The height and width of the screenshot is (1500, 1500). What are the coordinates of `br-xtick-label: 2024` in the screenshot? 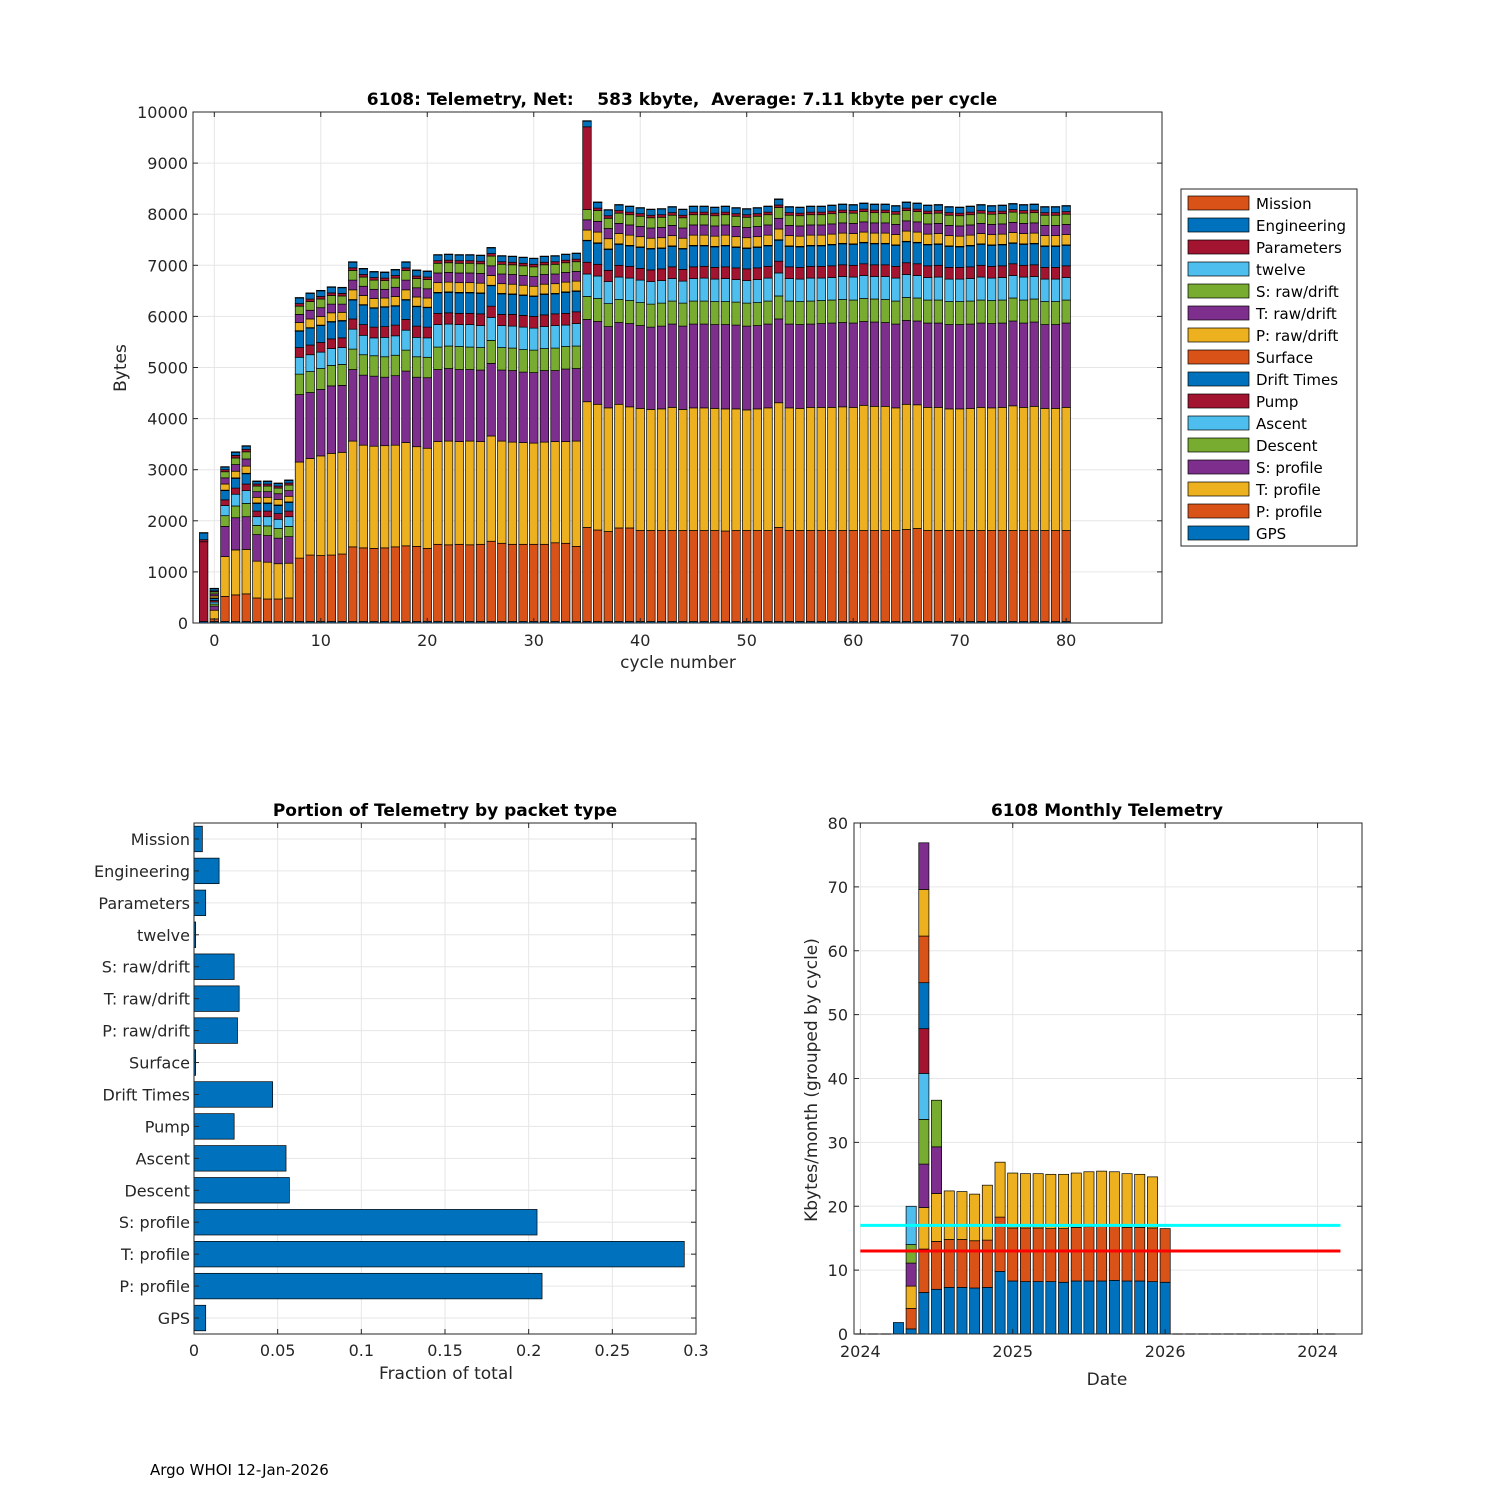 It's located at (1317, 1351).